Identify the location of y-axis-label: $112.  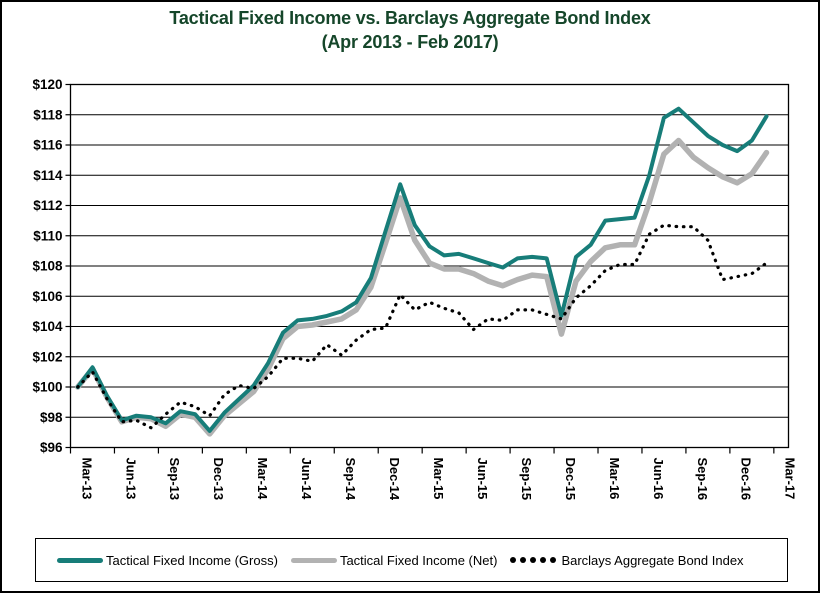
(47, 205).